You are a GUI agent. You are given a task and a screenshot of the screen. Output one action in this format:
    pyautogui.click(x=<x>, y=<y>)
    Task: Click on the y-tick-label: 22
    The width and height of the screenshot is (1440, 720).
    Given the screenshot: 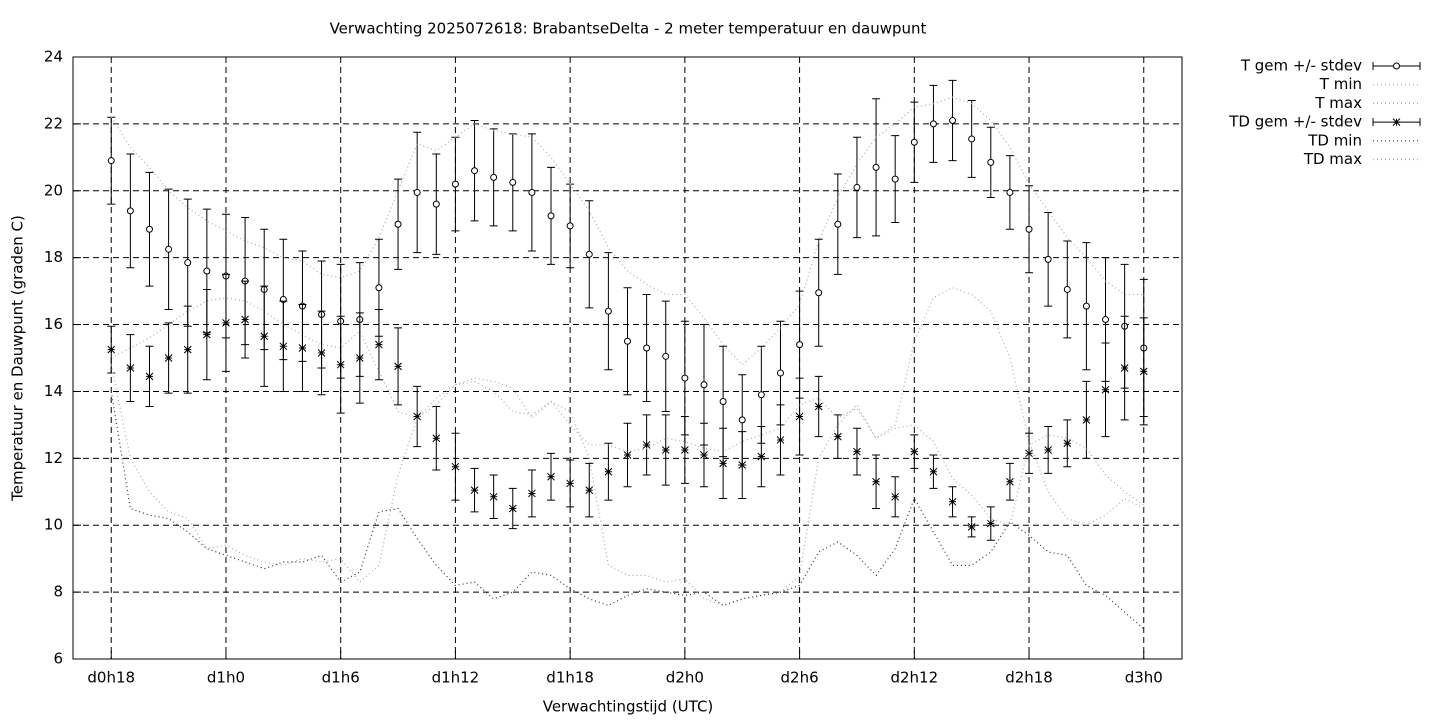 What is the action you would take?
    pyautogui.click(x=53, y=123)
    